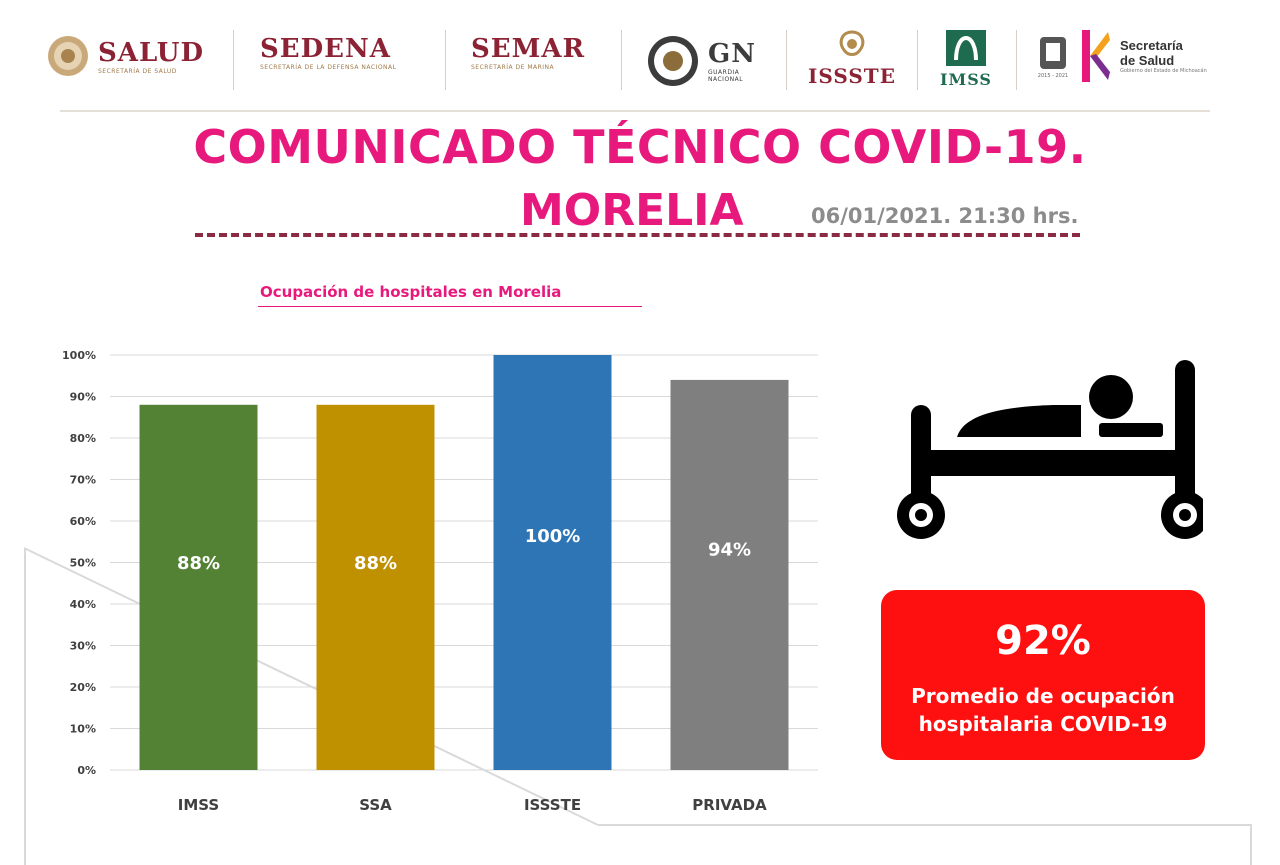 Image resolution: width=1280 pixels, height=865 pixels. What do you see at coordinates (1043, 724) in the screenshot?
I see `average-occupancy-label-line2: hospitalaria COVID-19` at bounding box center [1043, 724].